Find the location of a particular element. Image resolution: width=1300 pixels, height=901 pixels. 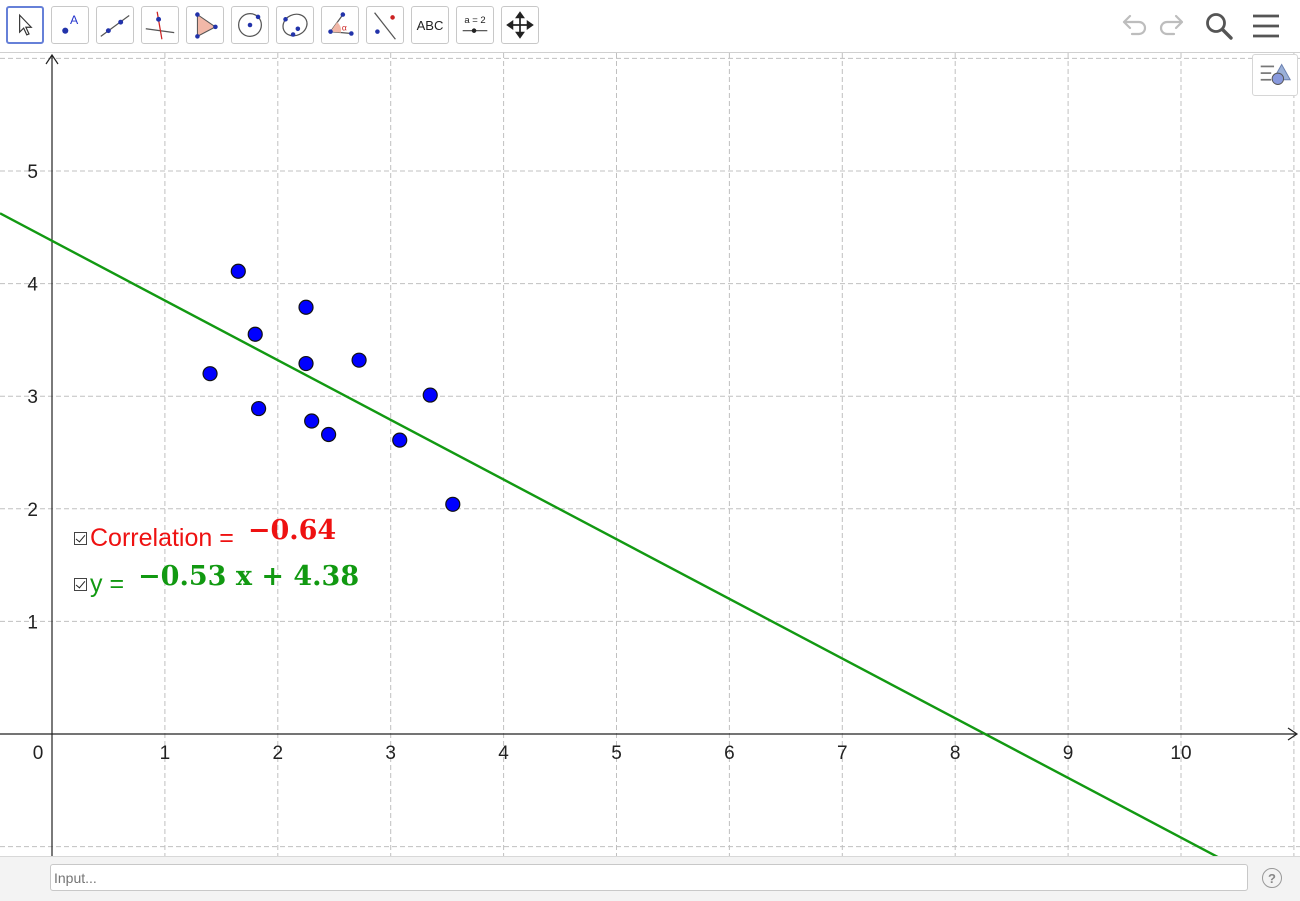

correlation-visibility-checkbox is located at coordinates (80, 538).